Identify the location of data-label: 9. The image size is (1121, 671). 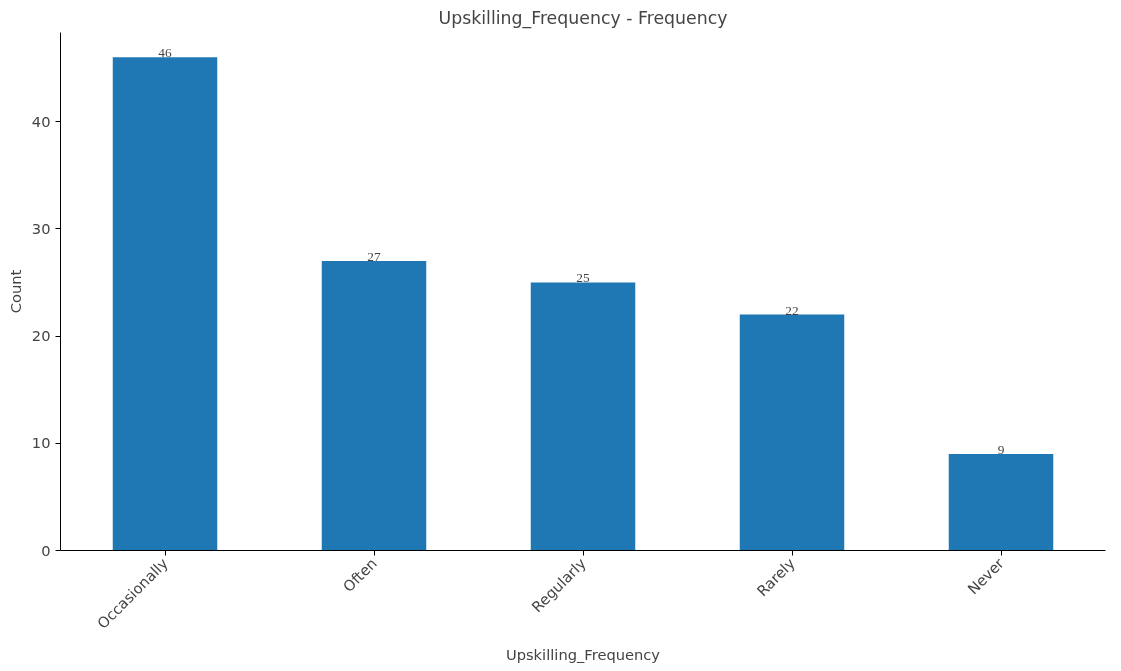
(1001, 449).